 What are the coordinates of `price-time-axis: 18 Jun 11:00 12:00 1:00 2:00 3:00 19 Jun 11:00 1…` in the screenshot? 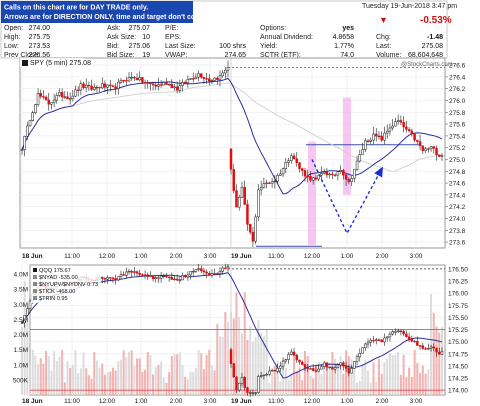 It's located at (222, 256).